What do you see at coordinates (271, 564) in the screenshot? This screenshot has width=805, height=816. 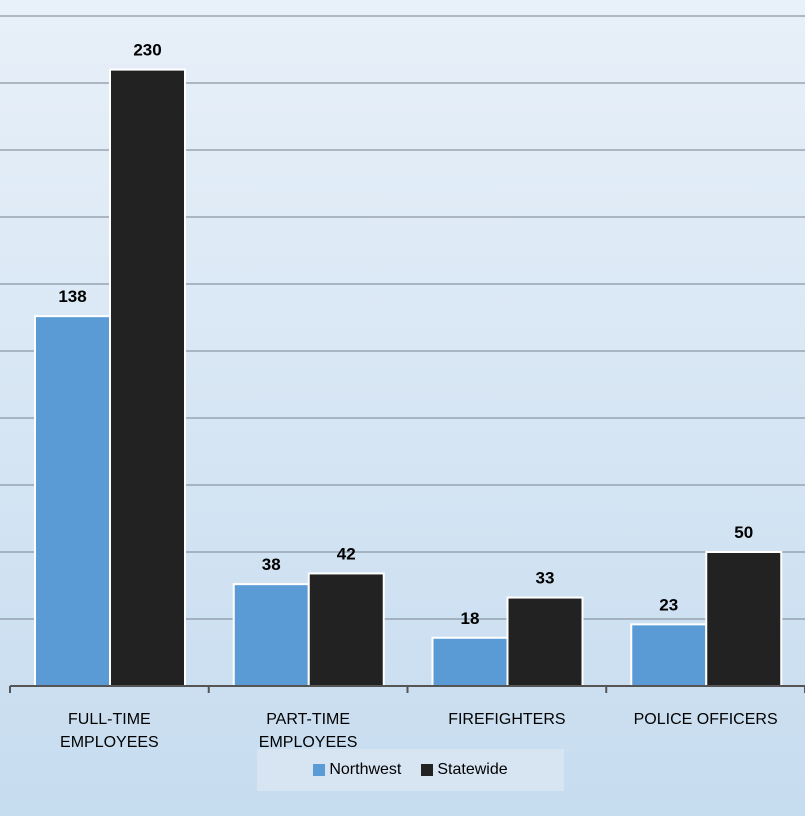 I see `data-label-northwest-1: 38` at bounding box center [271, 564].